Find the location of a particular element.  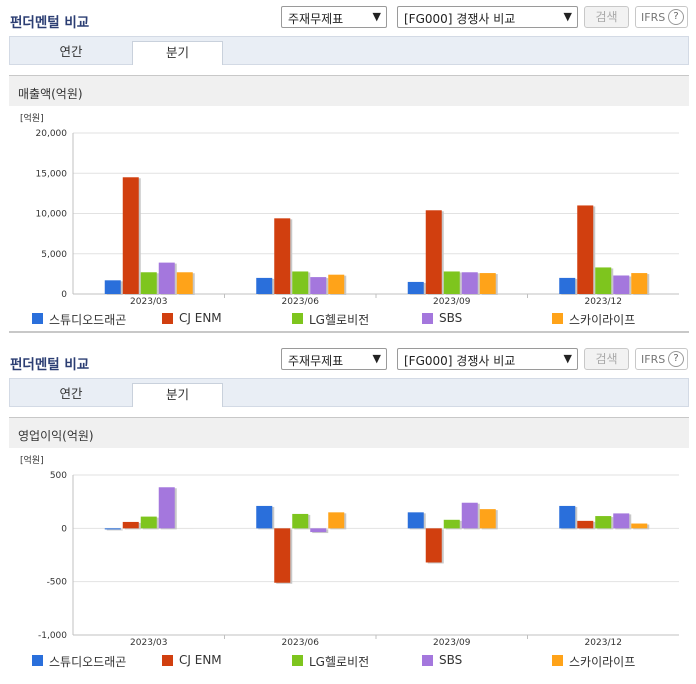

y-unit-label: [억원] is located at coordinates (32, 118).